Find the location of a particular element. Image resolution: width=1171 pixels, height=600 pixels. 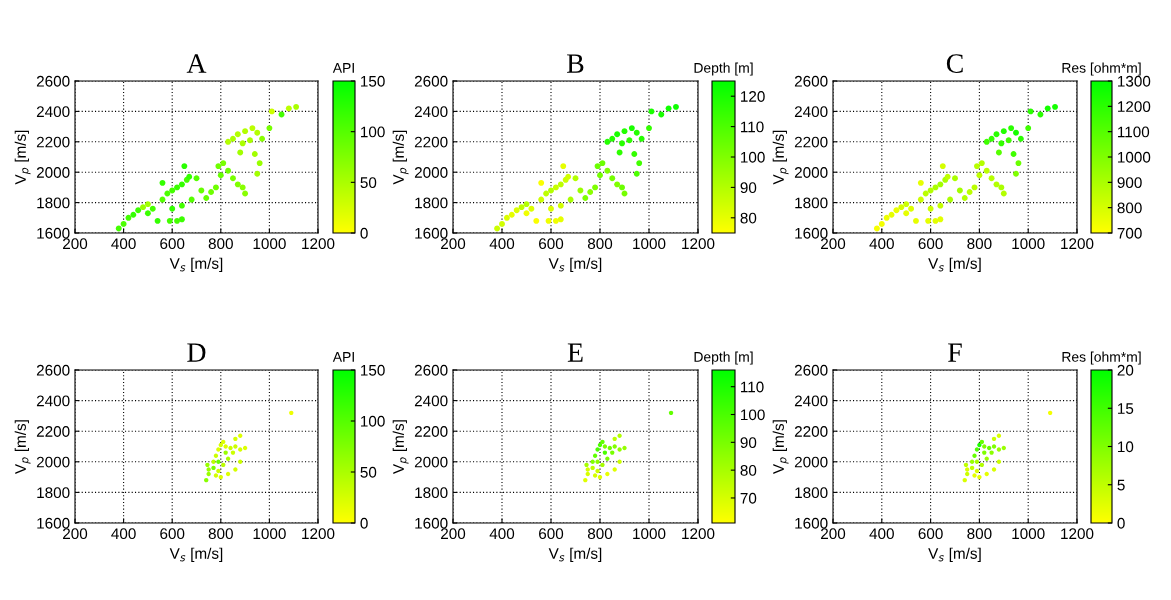

color-bar-label: 20 is located at coordinates (1125, 370).